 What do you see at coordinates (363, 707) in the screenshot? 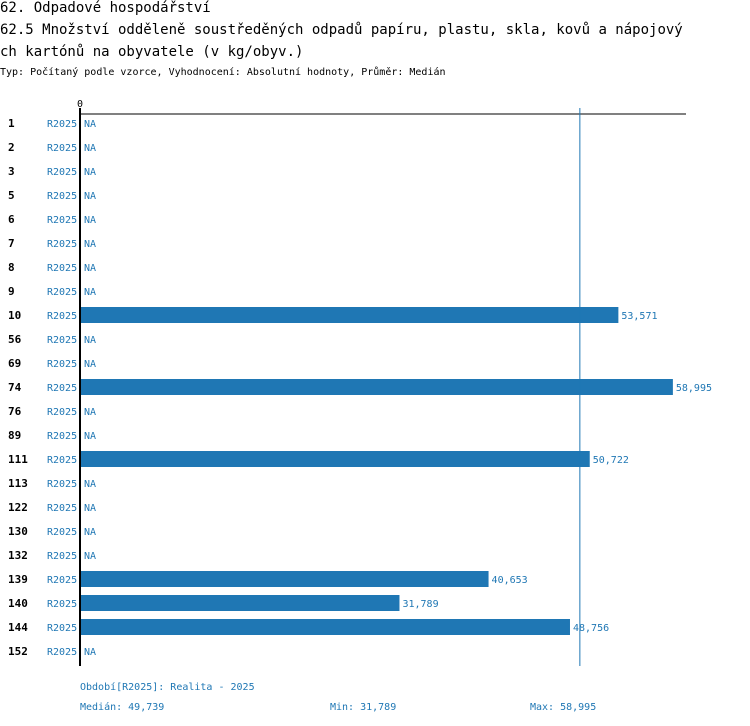
I see `footer-min: Min: 31,789` at bounding box center [363, 707].